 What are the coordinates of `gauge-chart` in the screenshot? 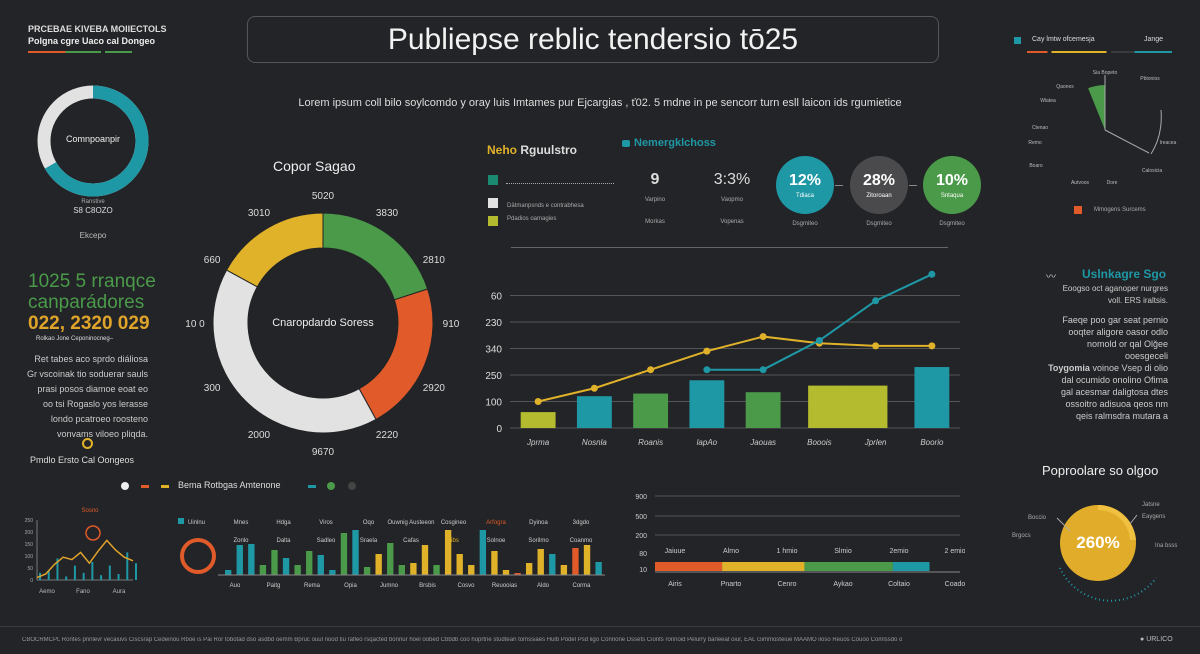 It's located at (1106, 553).